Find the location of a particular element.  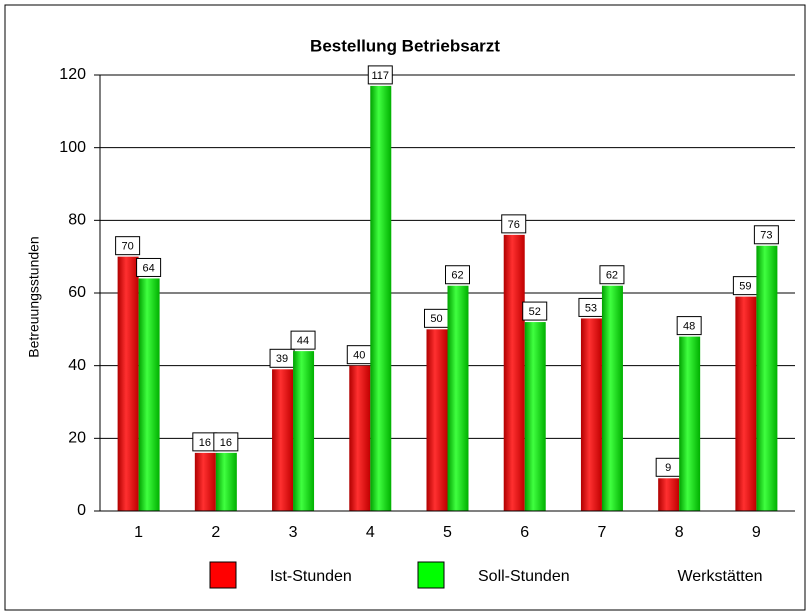

y-tick-label: 80 is located at coordinates (77, 220).